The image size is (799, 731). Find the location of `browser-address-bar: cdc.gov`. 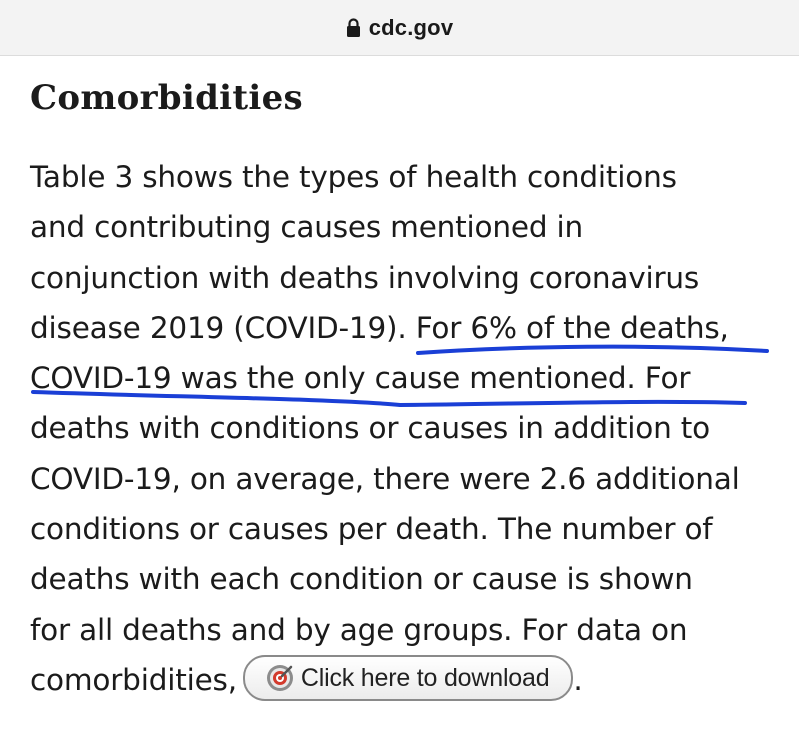

browser-address-bar: cdc.gov is located at coordinates (399, 28).